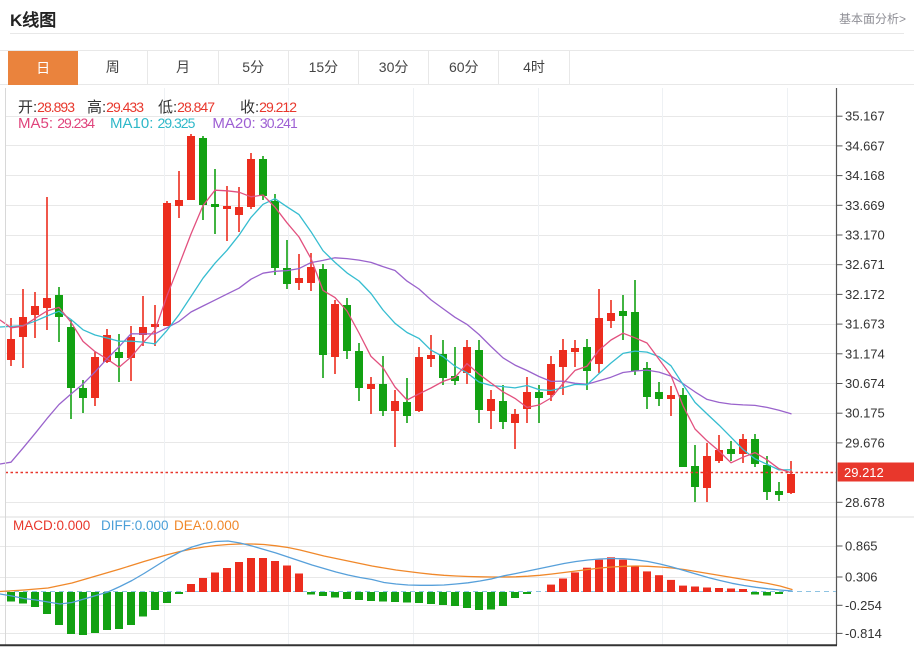  Describe the element at coordinates (865, 502) in the screenshot. I see `svg-text: 28.678` at that location.